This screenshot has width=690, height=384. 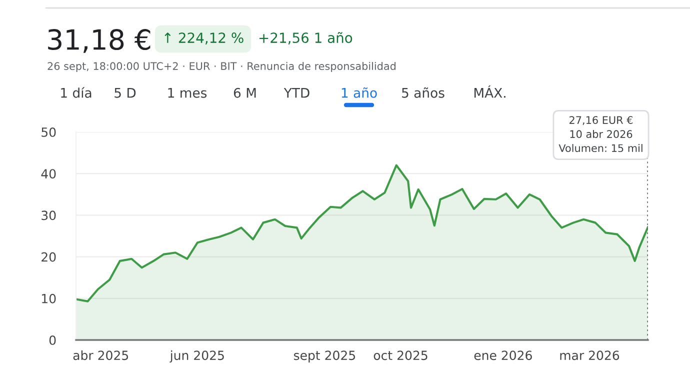 What do you see at coordinates (590, 355) in the screenshot?
I see `x-tick-label: mar 2026` at bounding box center [590, 355].